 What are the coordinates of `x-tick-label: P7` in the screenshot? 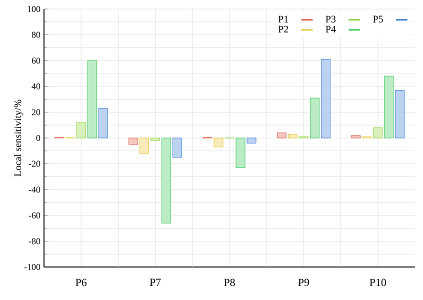 It's located at (155, 282).